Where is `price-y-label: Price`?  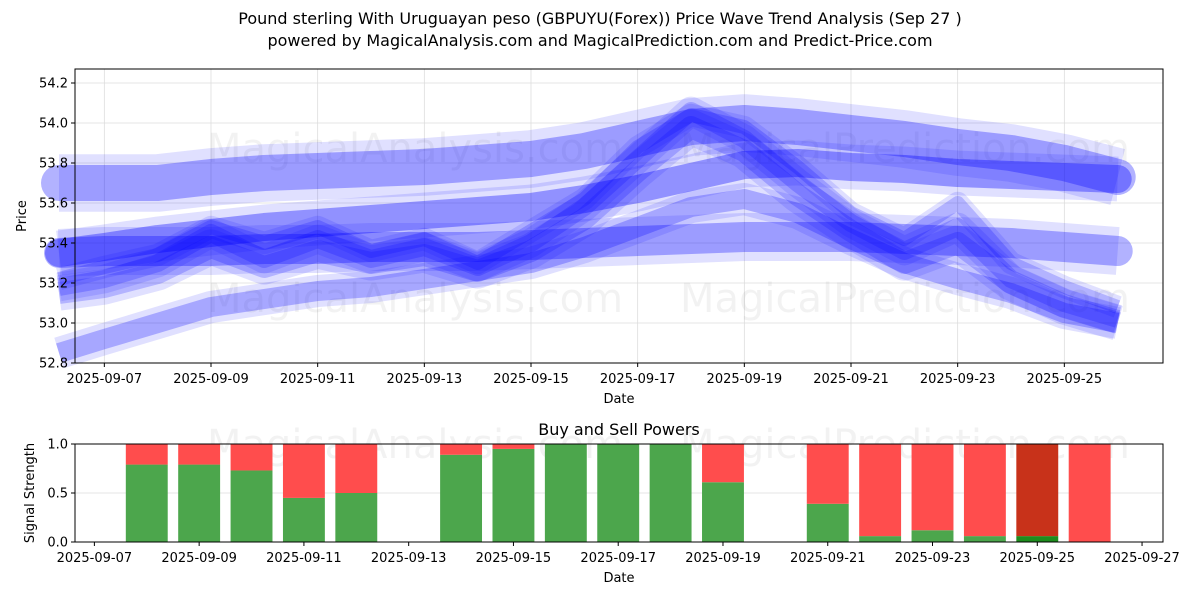
price-y-label: Price is located at coordinates (22, 216).